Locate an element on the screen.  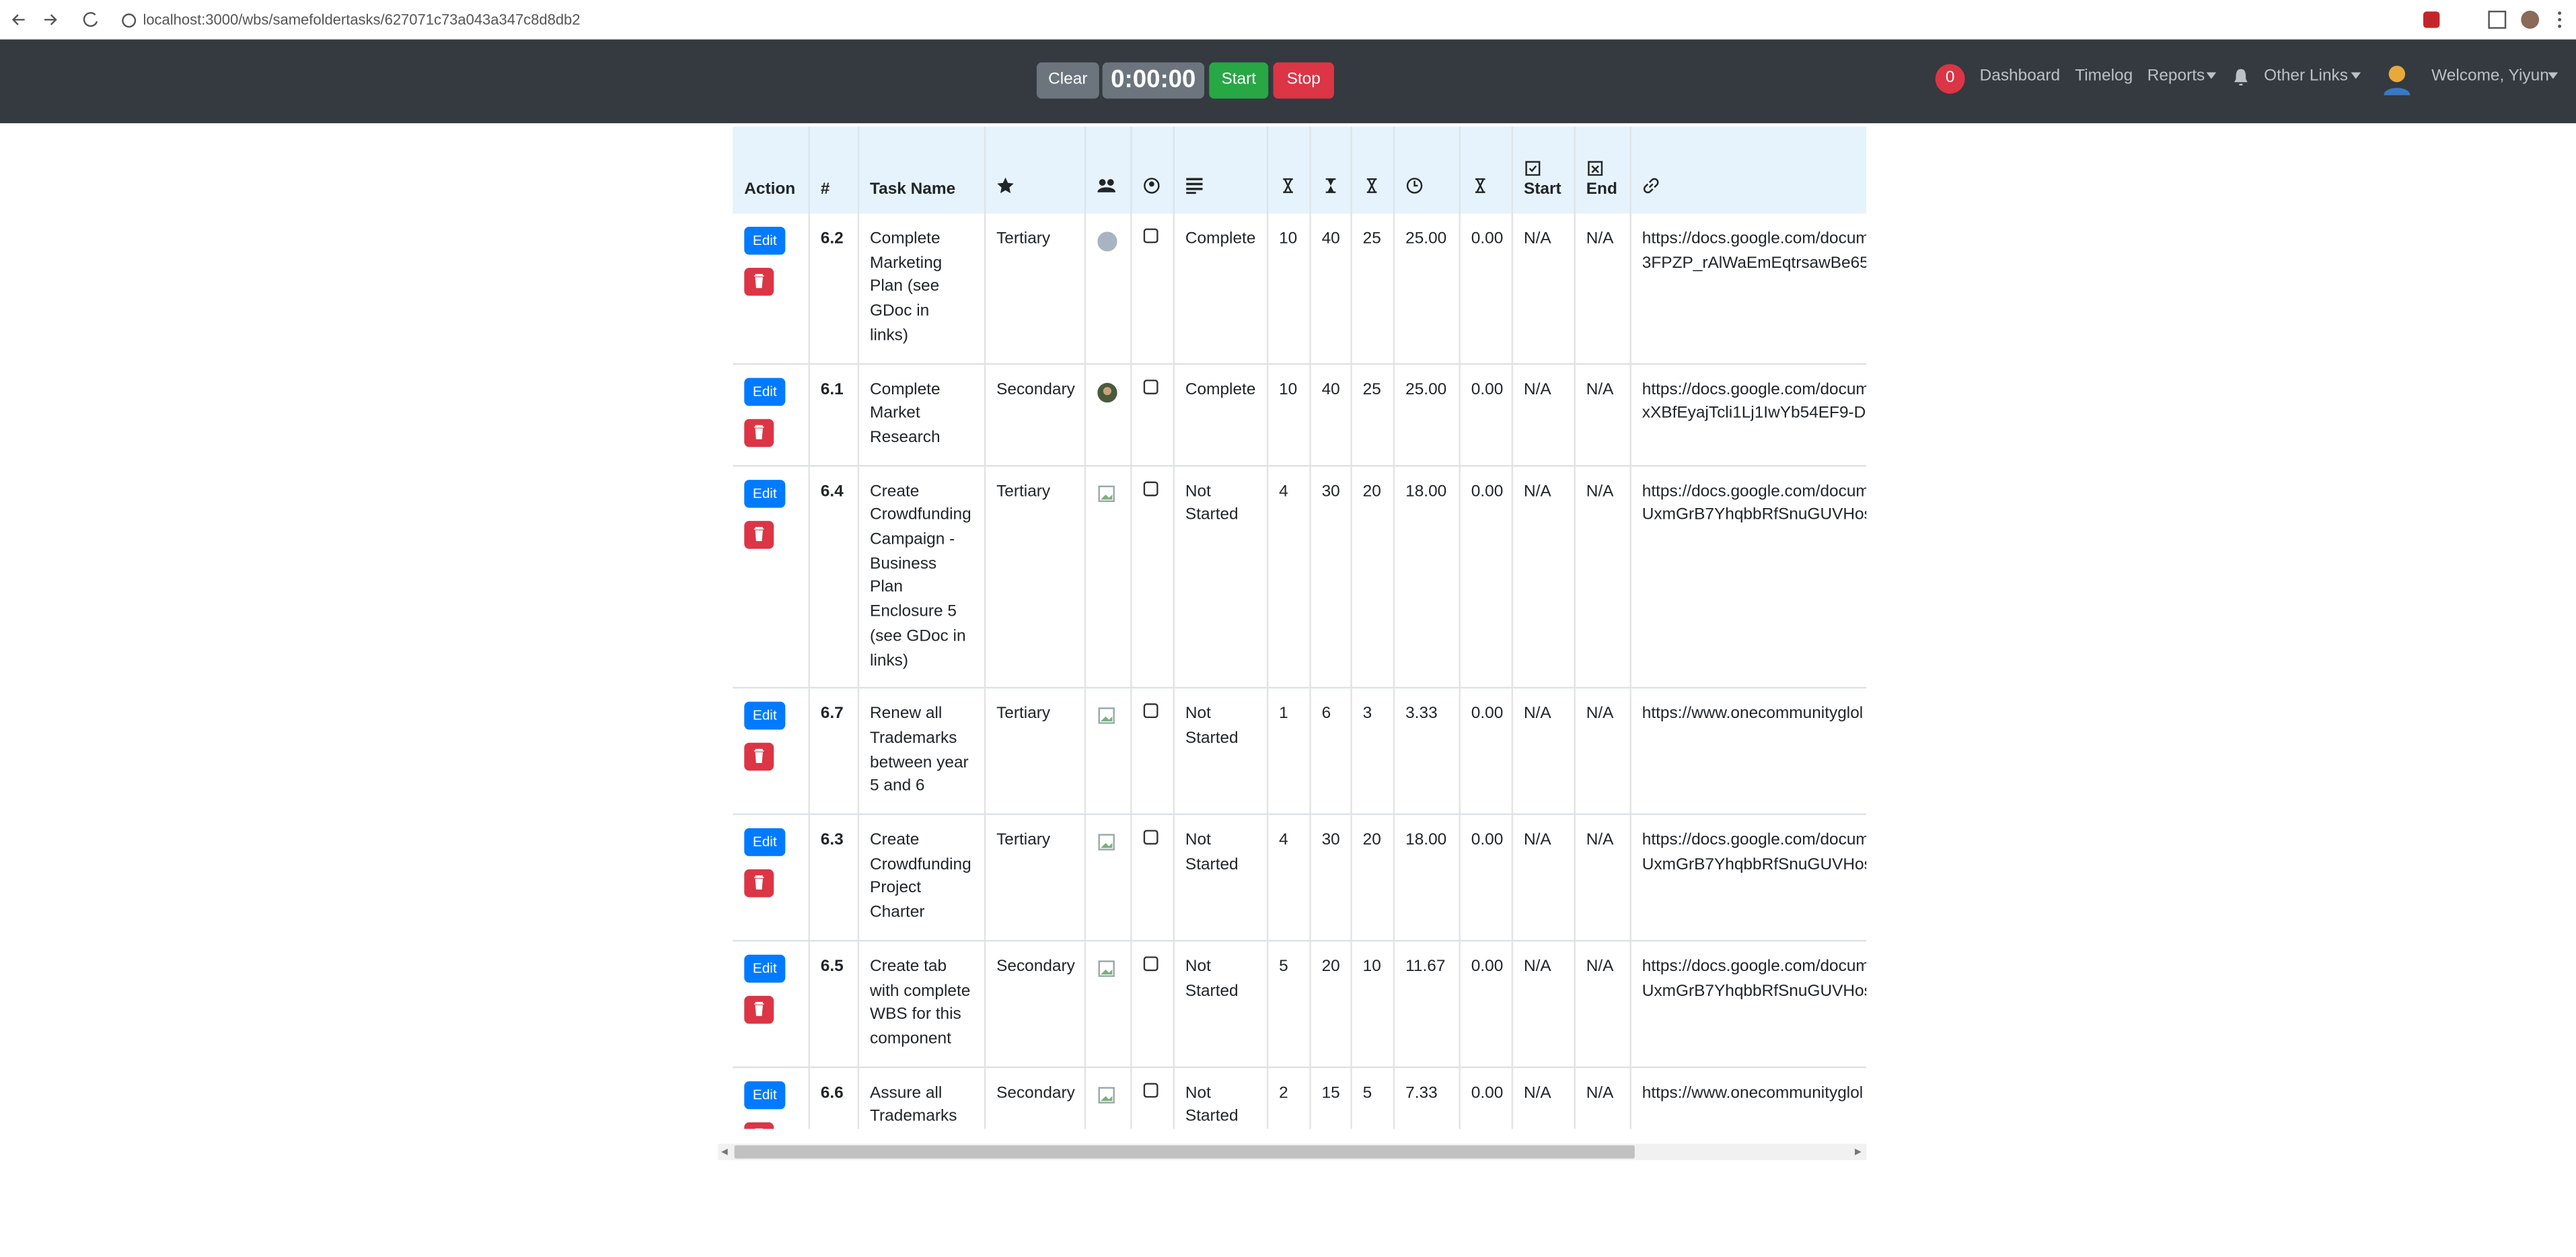
header-label: # is located at coordinates (825, 189).